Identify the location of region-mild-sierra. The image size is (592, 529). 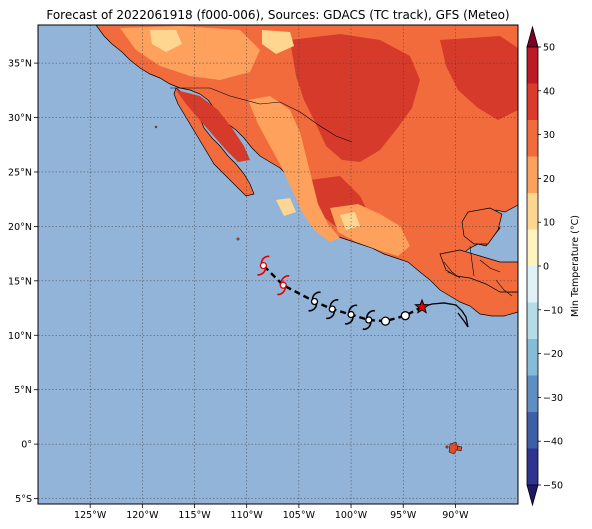
(294, 169).